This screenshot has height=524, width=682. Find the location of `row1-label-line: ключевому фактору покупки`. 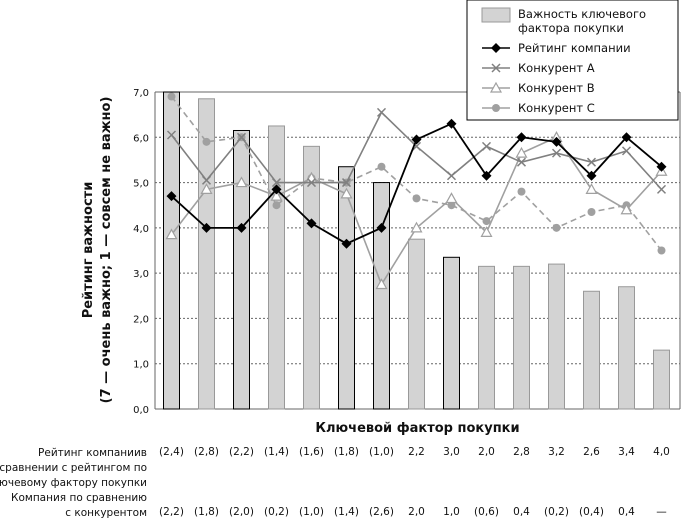

row1-label-line: ключевому фактору покупки is located at coordinates (73, 483).